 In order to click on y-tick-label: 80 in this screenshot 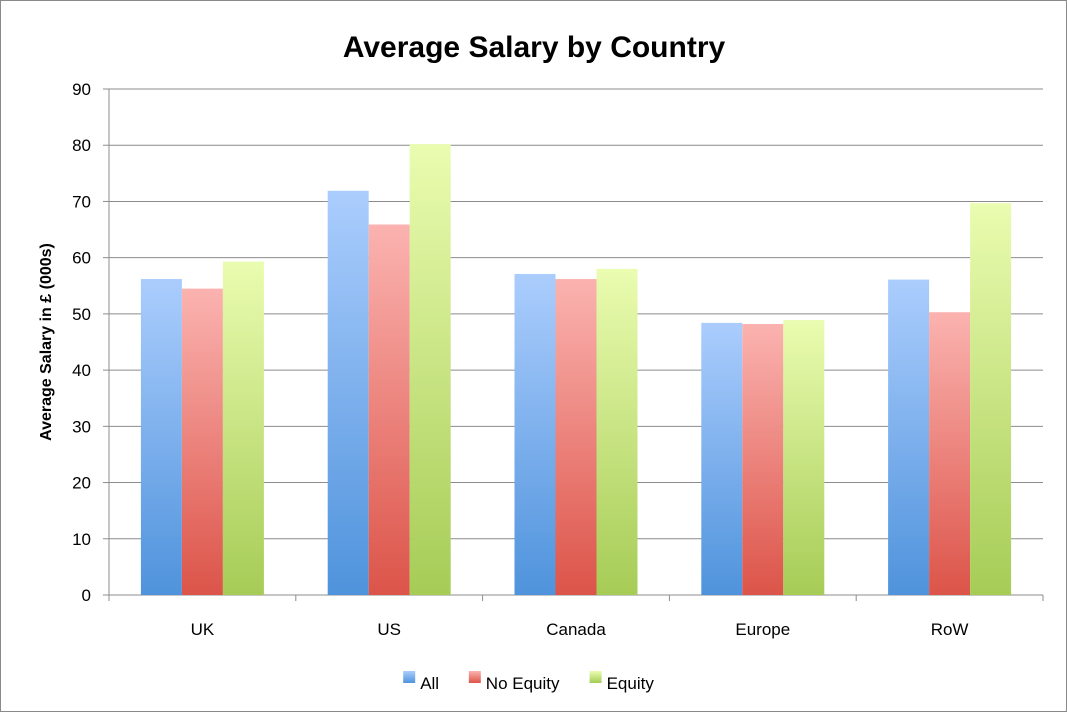, I will do `click(81, 145)`.